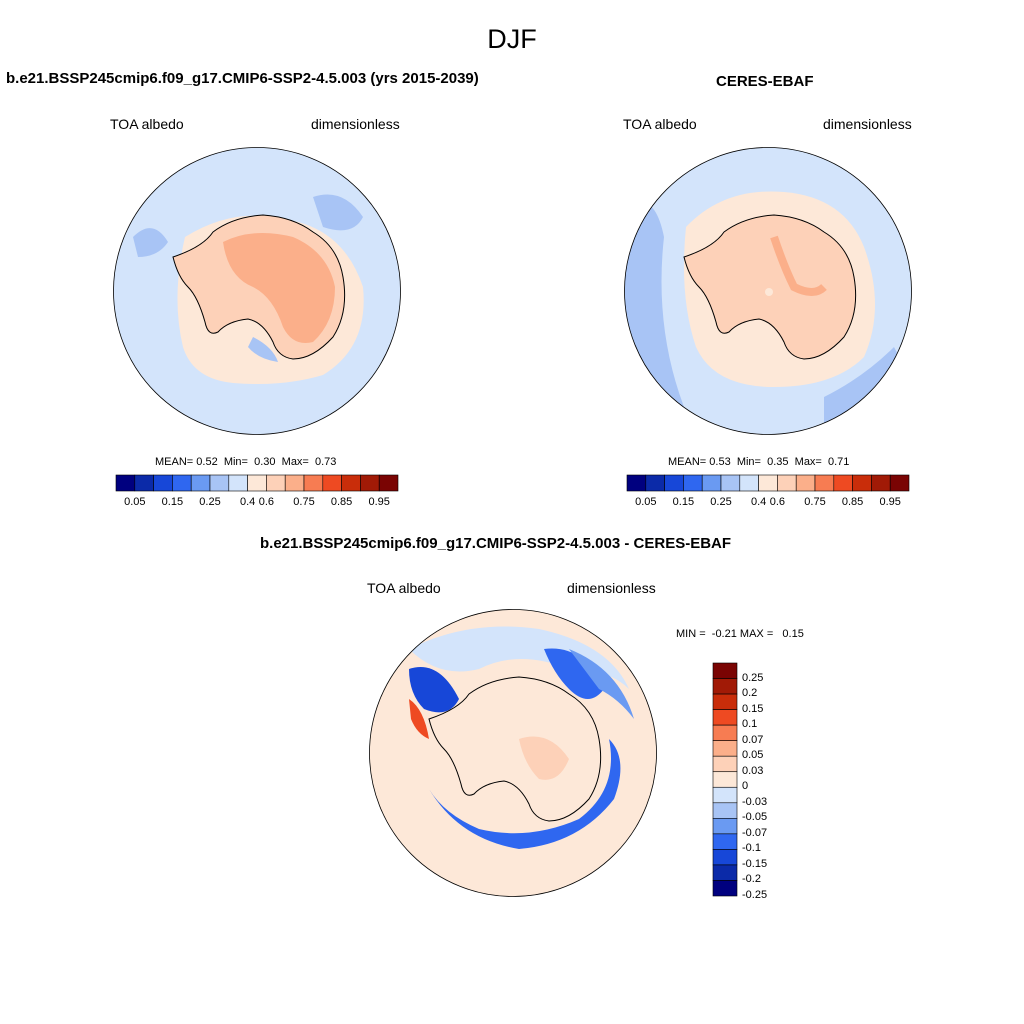  What do you see at coordinates (745, 786) in the screenshot?
I see `colorbar-tick-label: 0` at bounding box center [745, 786].